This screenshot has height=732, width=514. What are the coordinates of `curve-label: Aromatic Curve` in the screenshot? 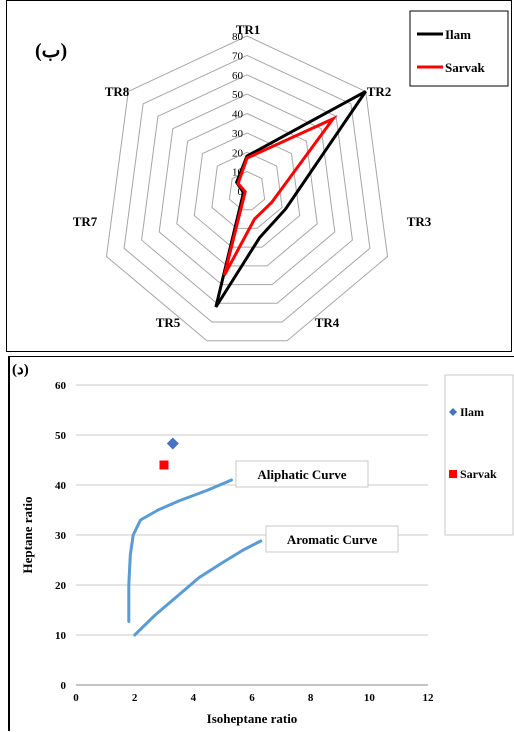 It's located at (332, 539).